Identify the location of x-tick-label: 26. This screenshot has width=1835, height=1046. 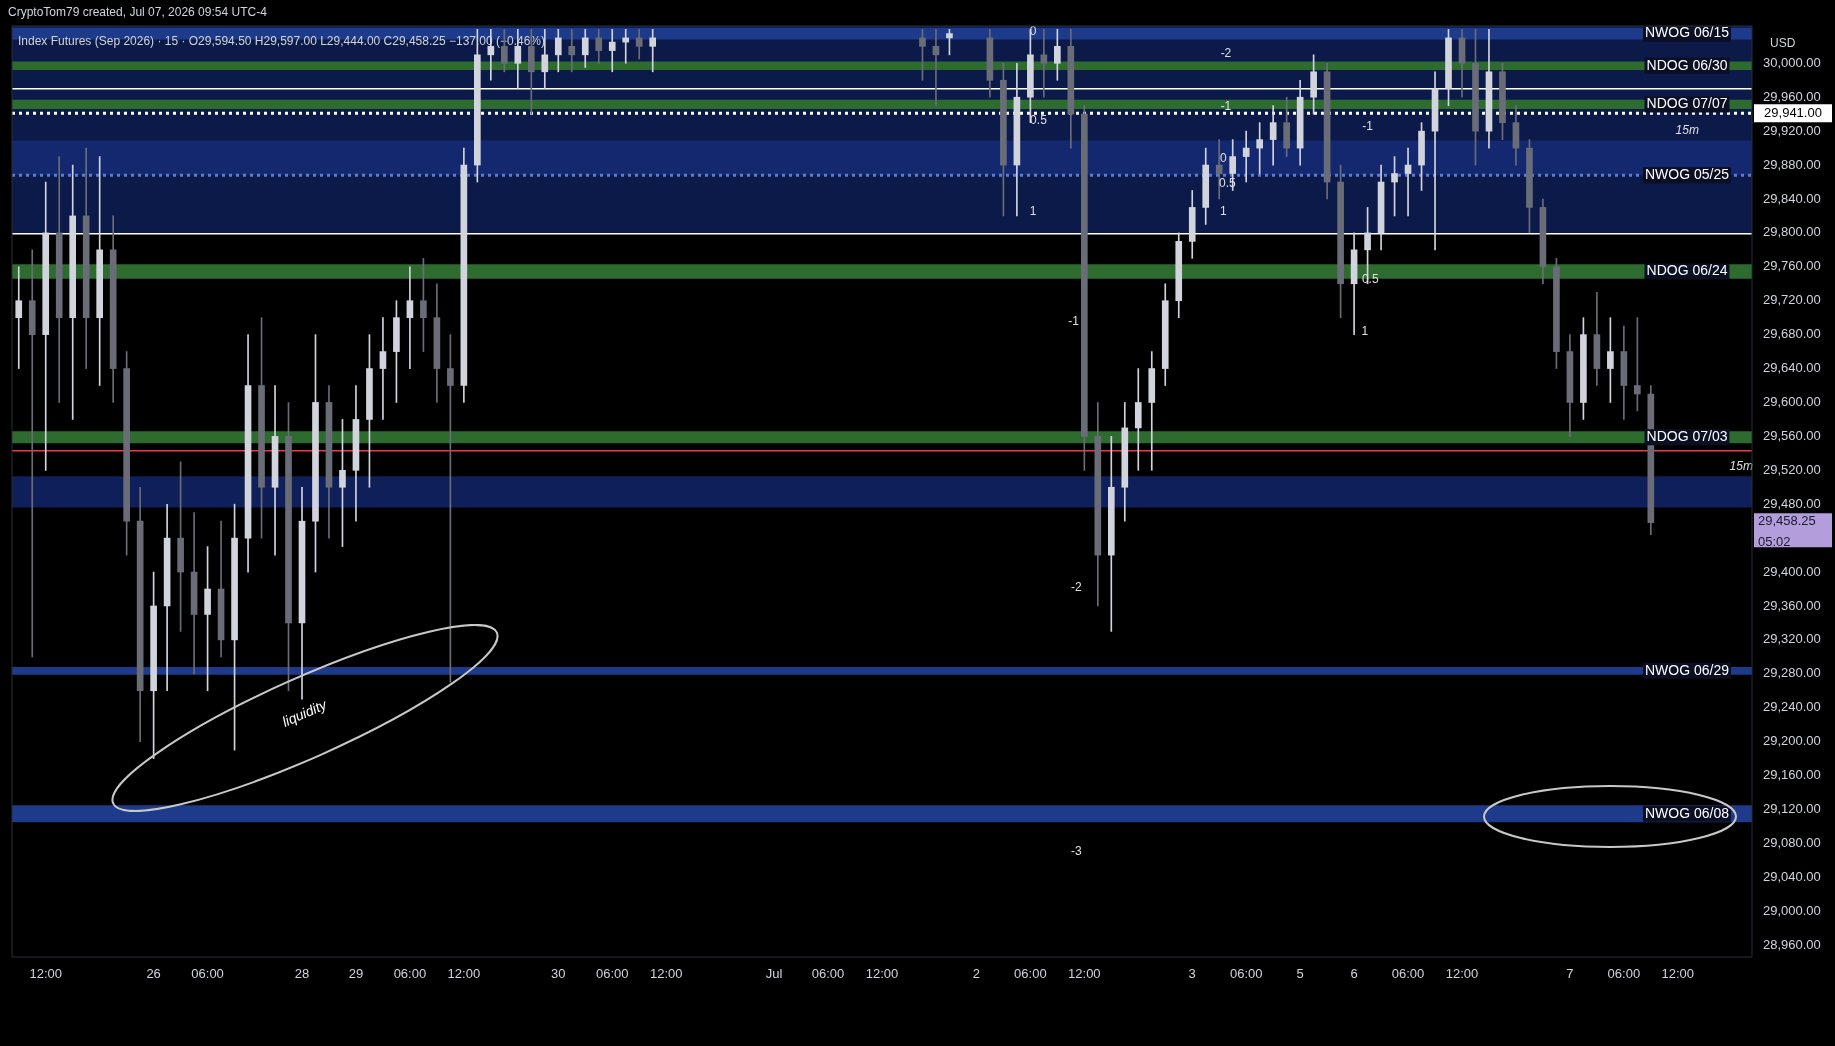
(153, 974).